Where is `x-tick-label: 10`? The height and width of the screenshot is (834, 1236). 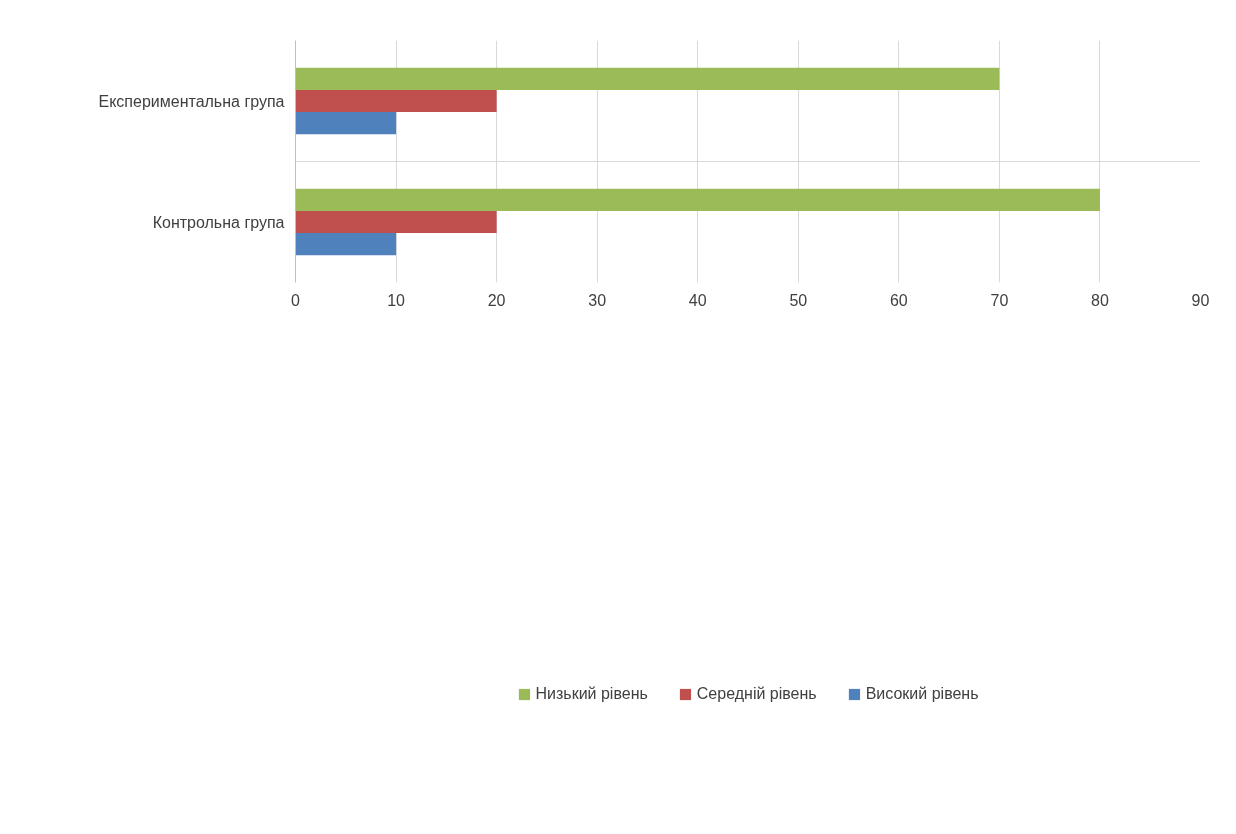
x-tick-label: 10 is located at coordinates (396, 300).